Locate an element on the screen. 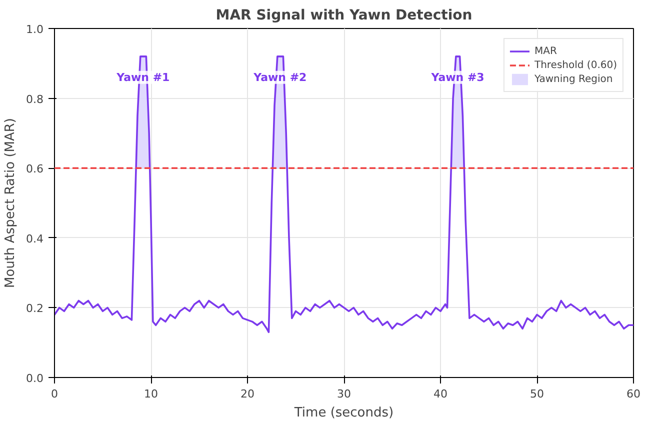 The image size is (651, 423). annotation: Yawn #2 is located at coordinates (279, 77).